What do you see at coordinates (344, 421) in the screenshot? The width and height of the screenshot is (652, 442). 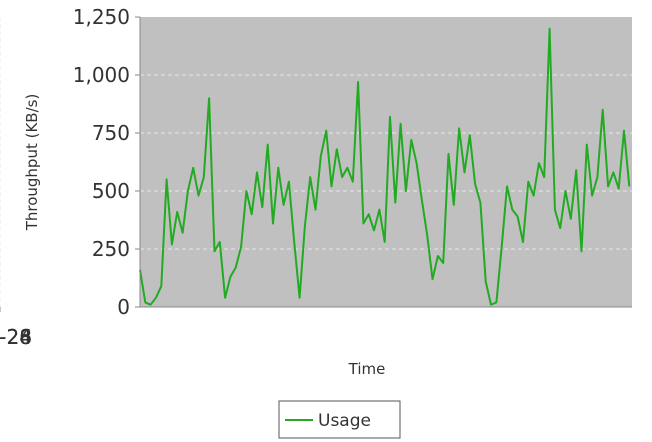 I see `legend-label-usage: Usage` at bounding box center [344, 421].